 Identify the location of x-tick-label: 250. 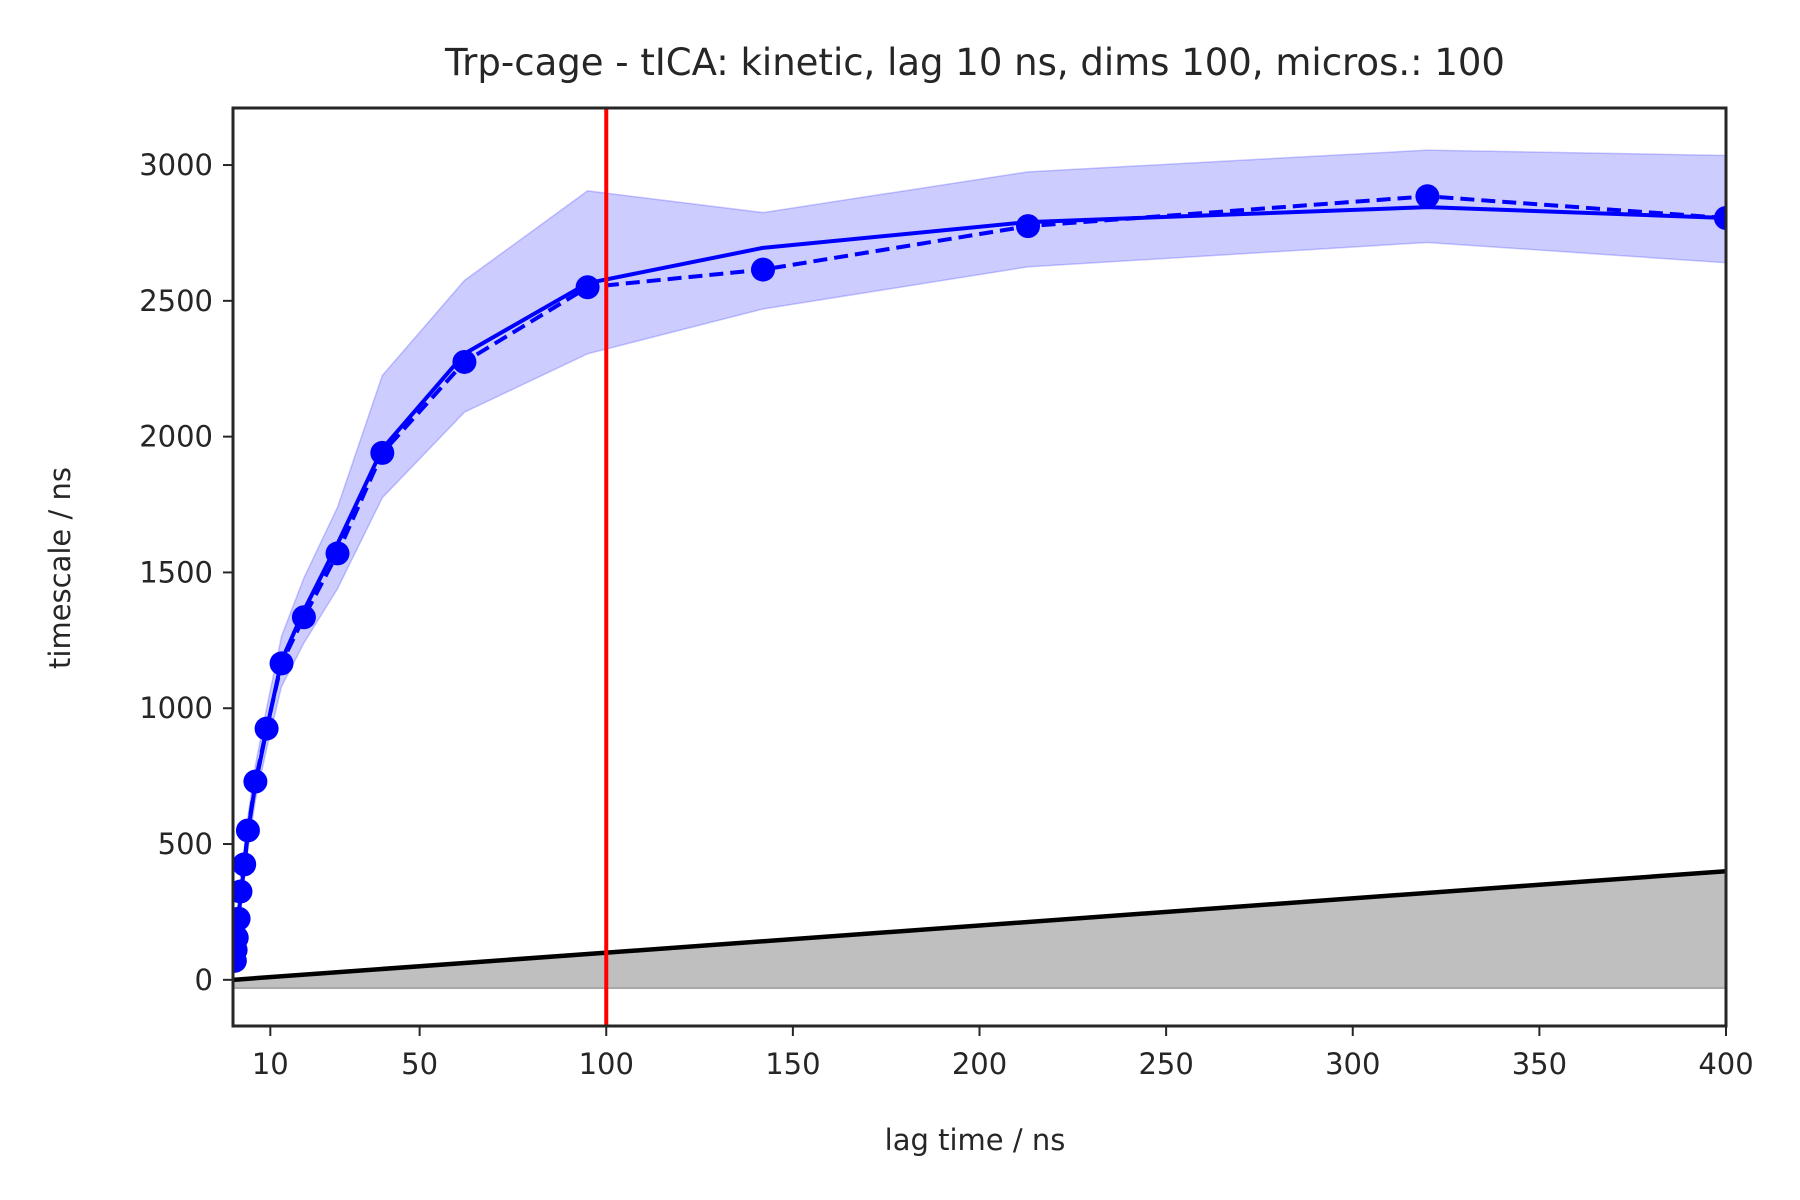
(1165, 1064).